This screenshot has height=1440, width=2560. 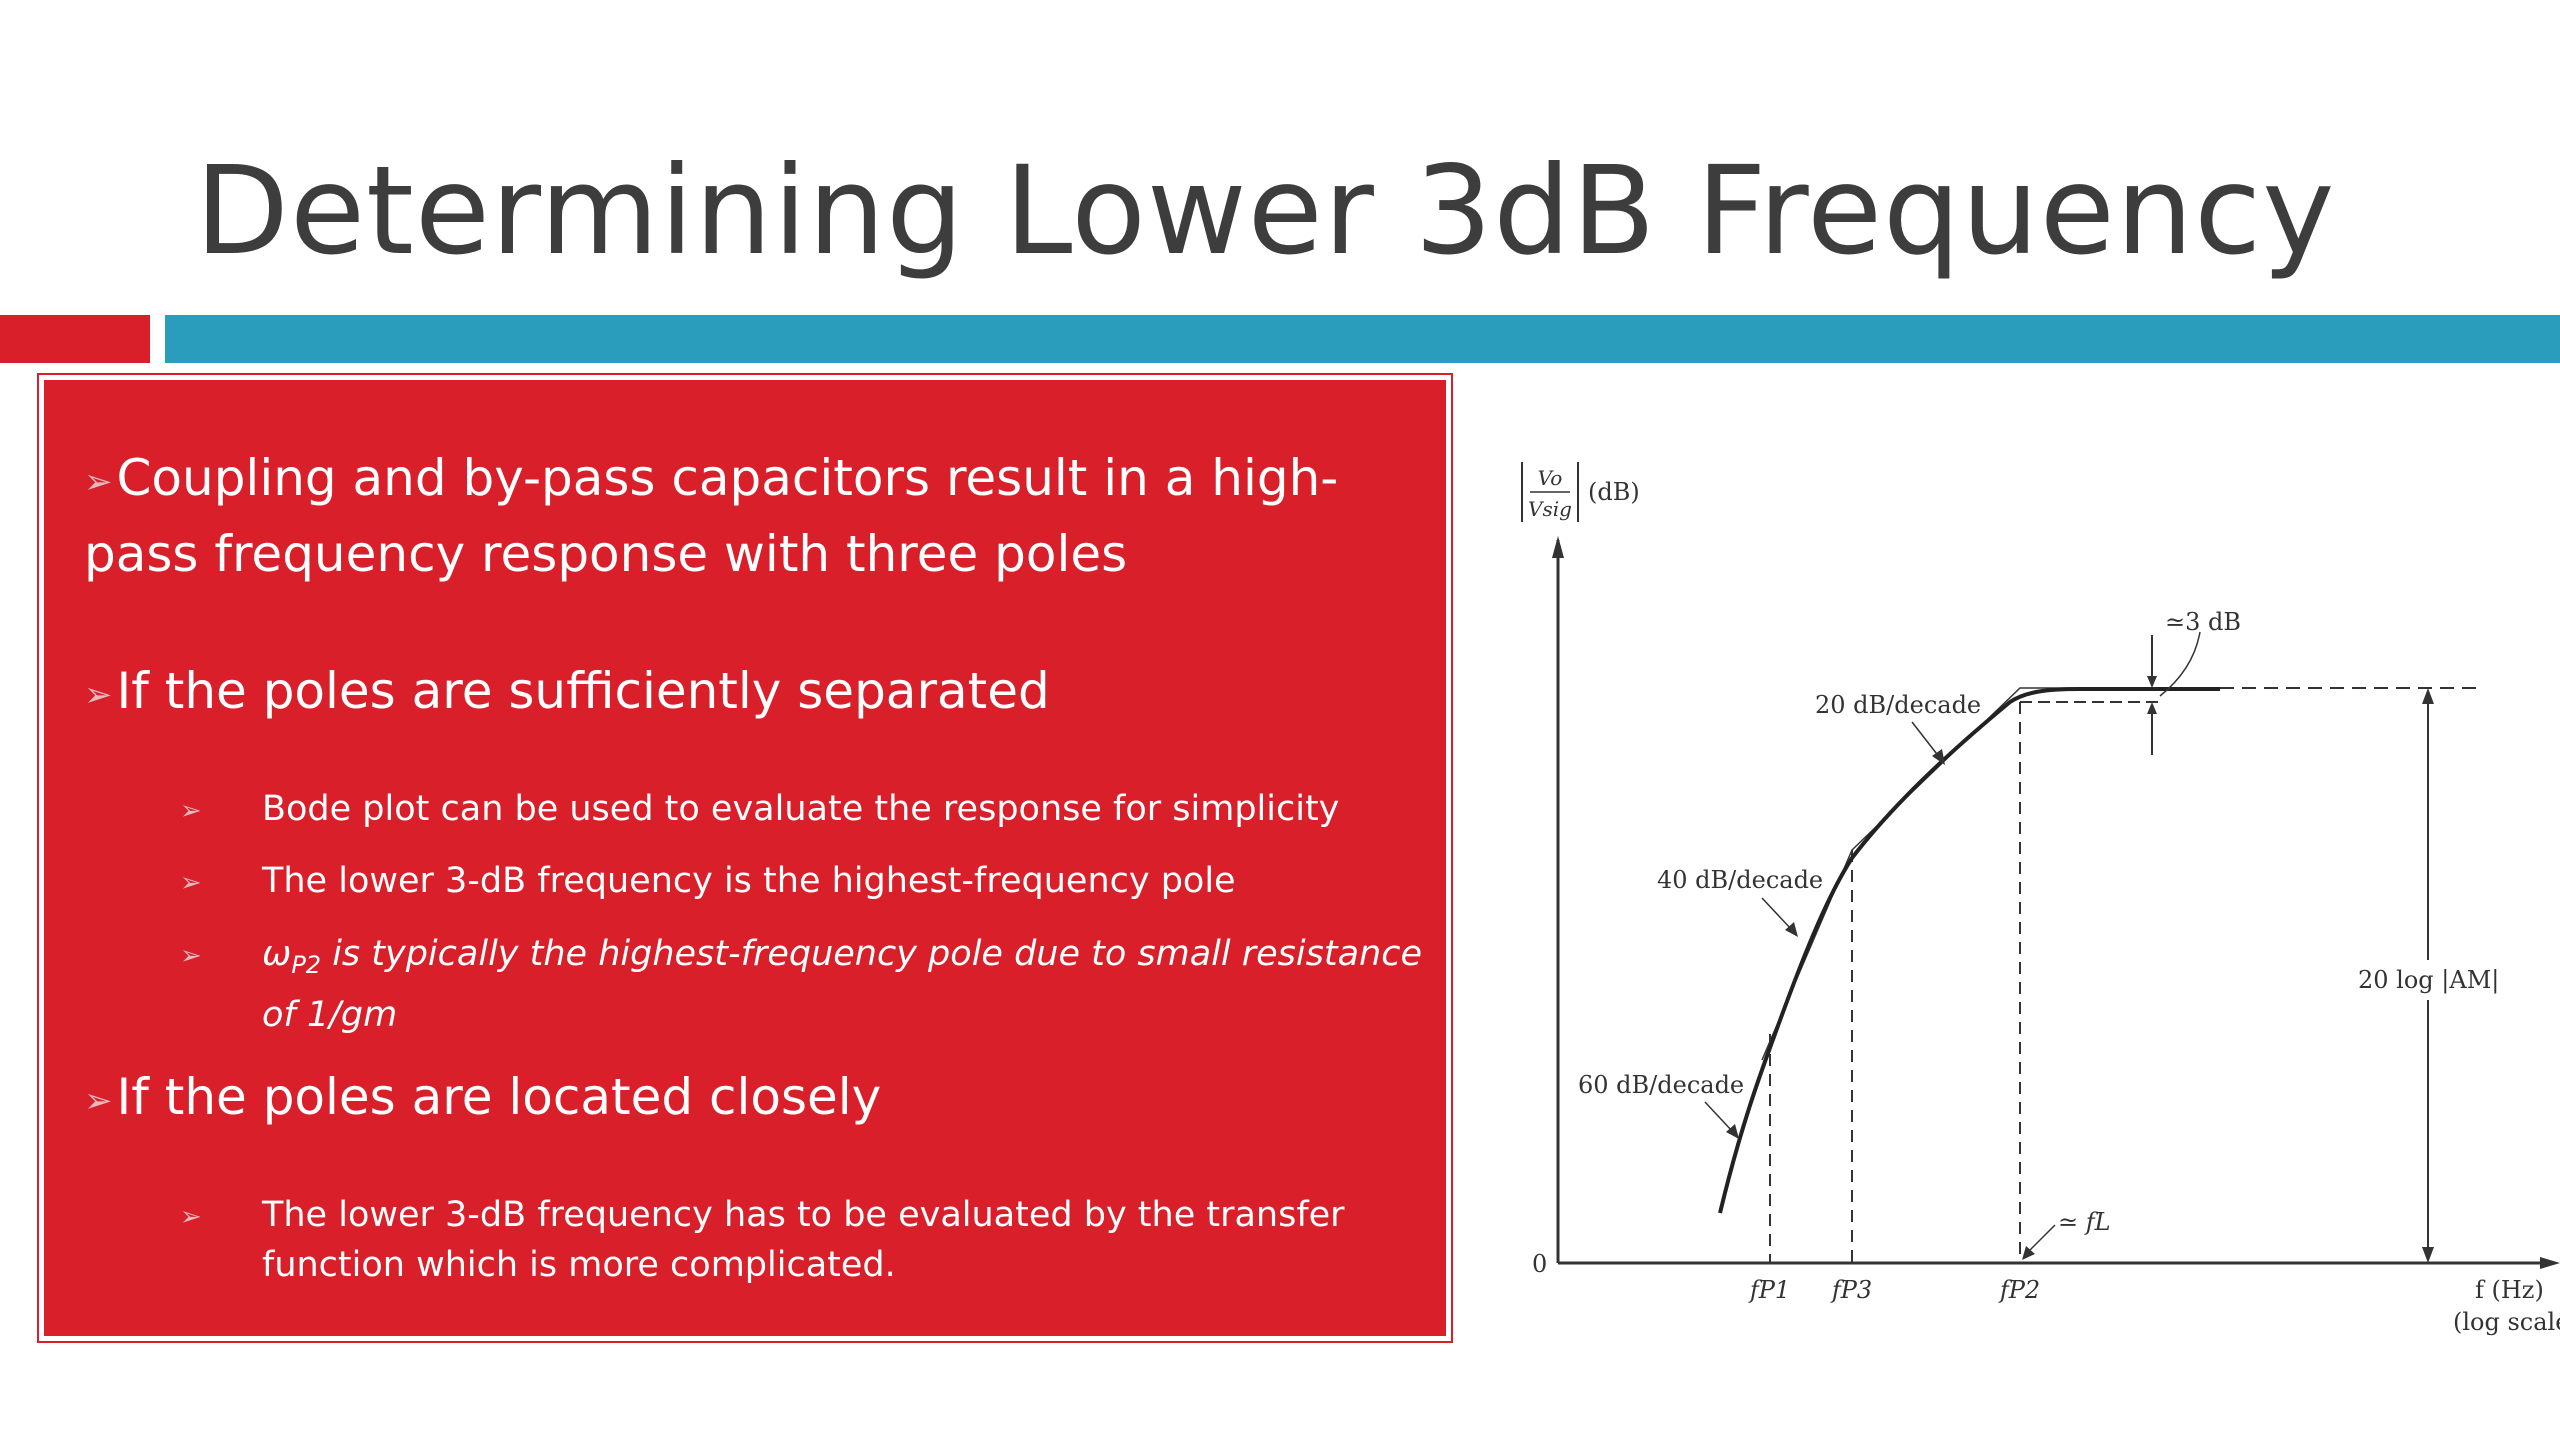 What do you see at coordinates (277, 954) in the screenshot?
I see `omega-symbol: ω` at bounding box center [277, 954].